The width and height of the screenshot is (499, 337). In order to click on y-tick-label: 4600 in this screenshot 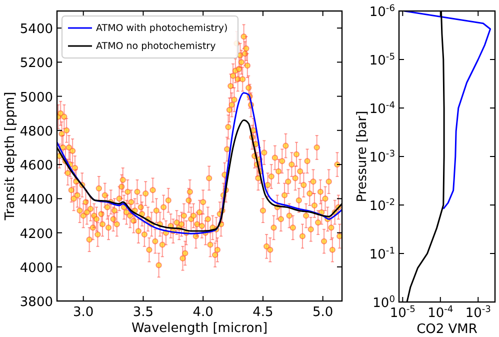, I will do `click(36, 166)`.